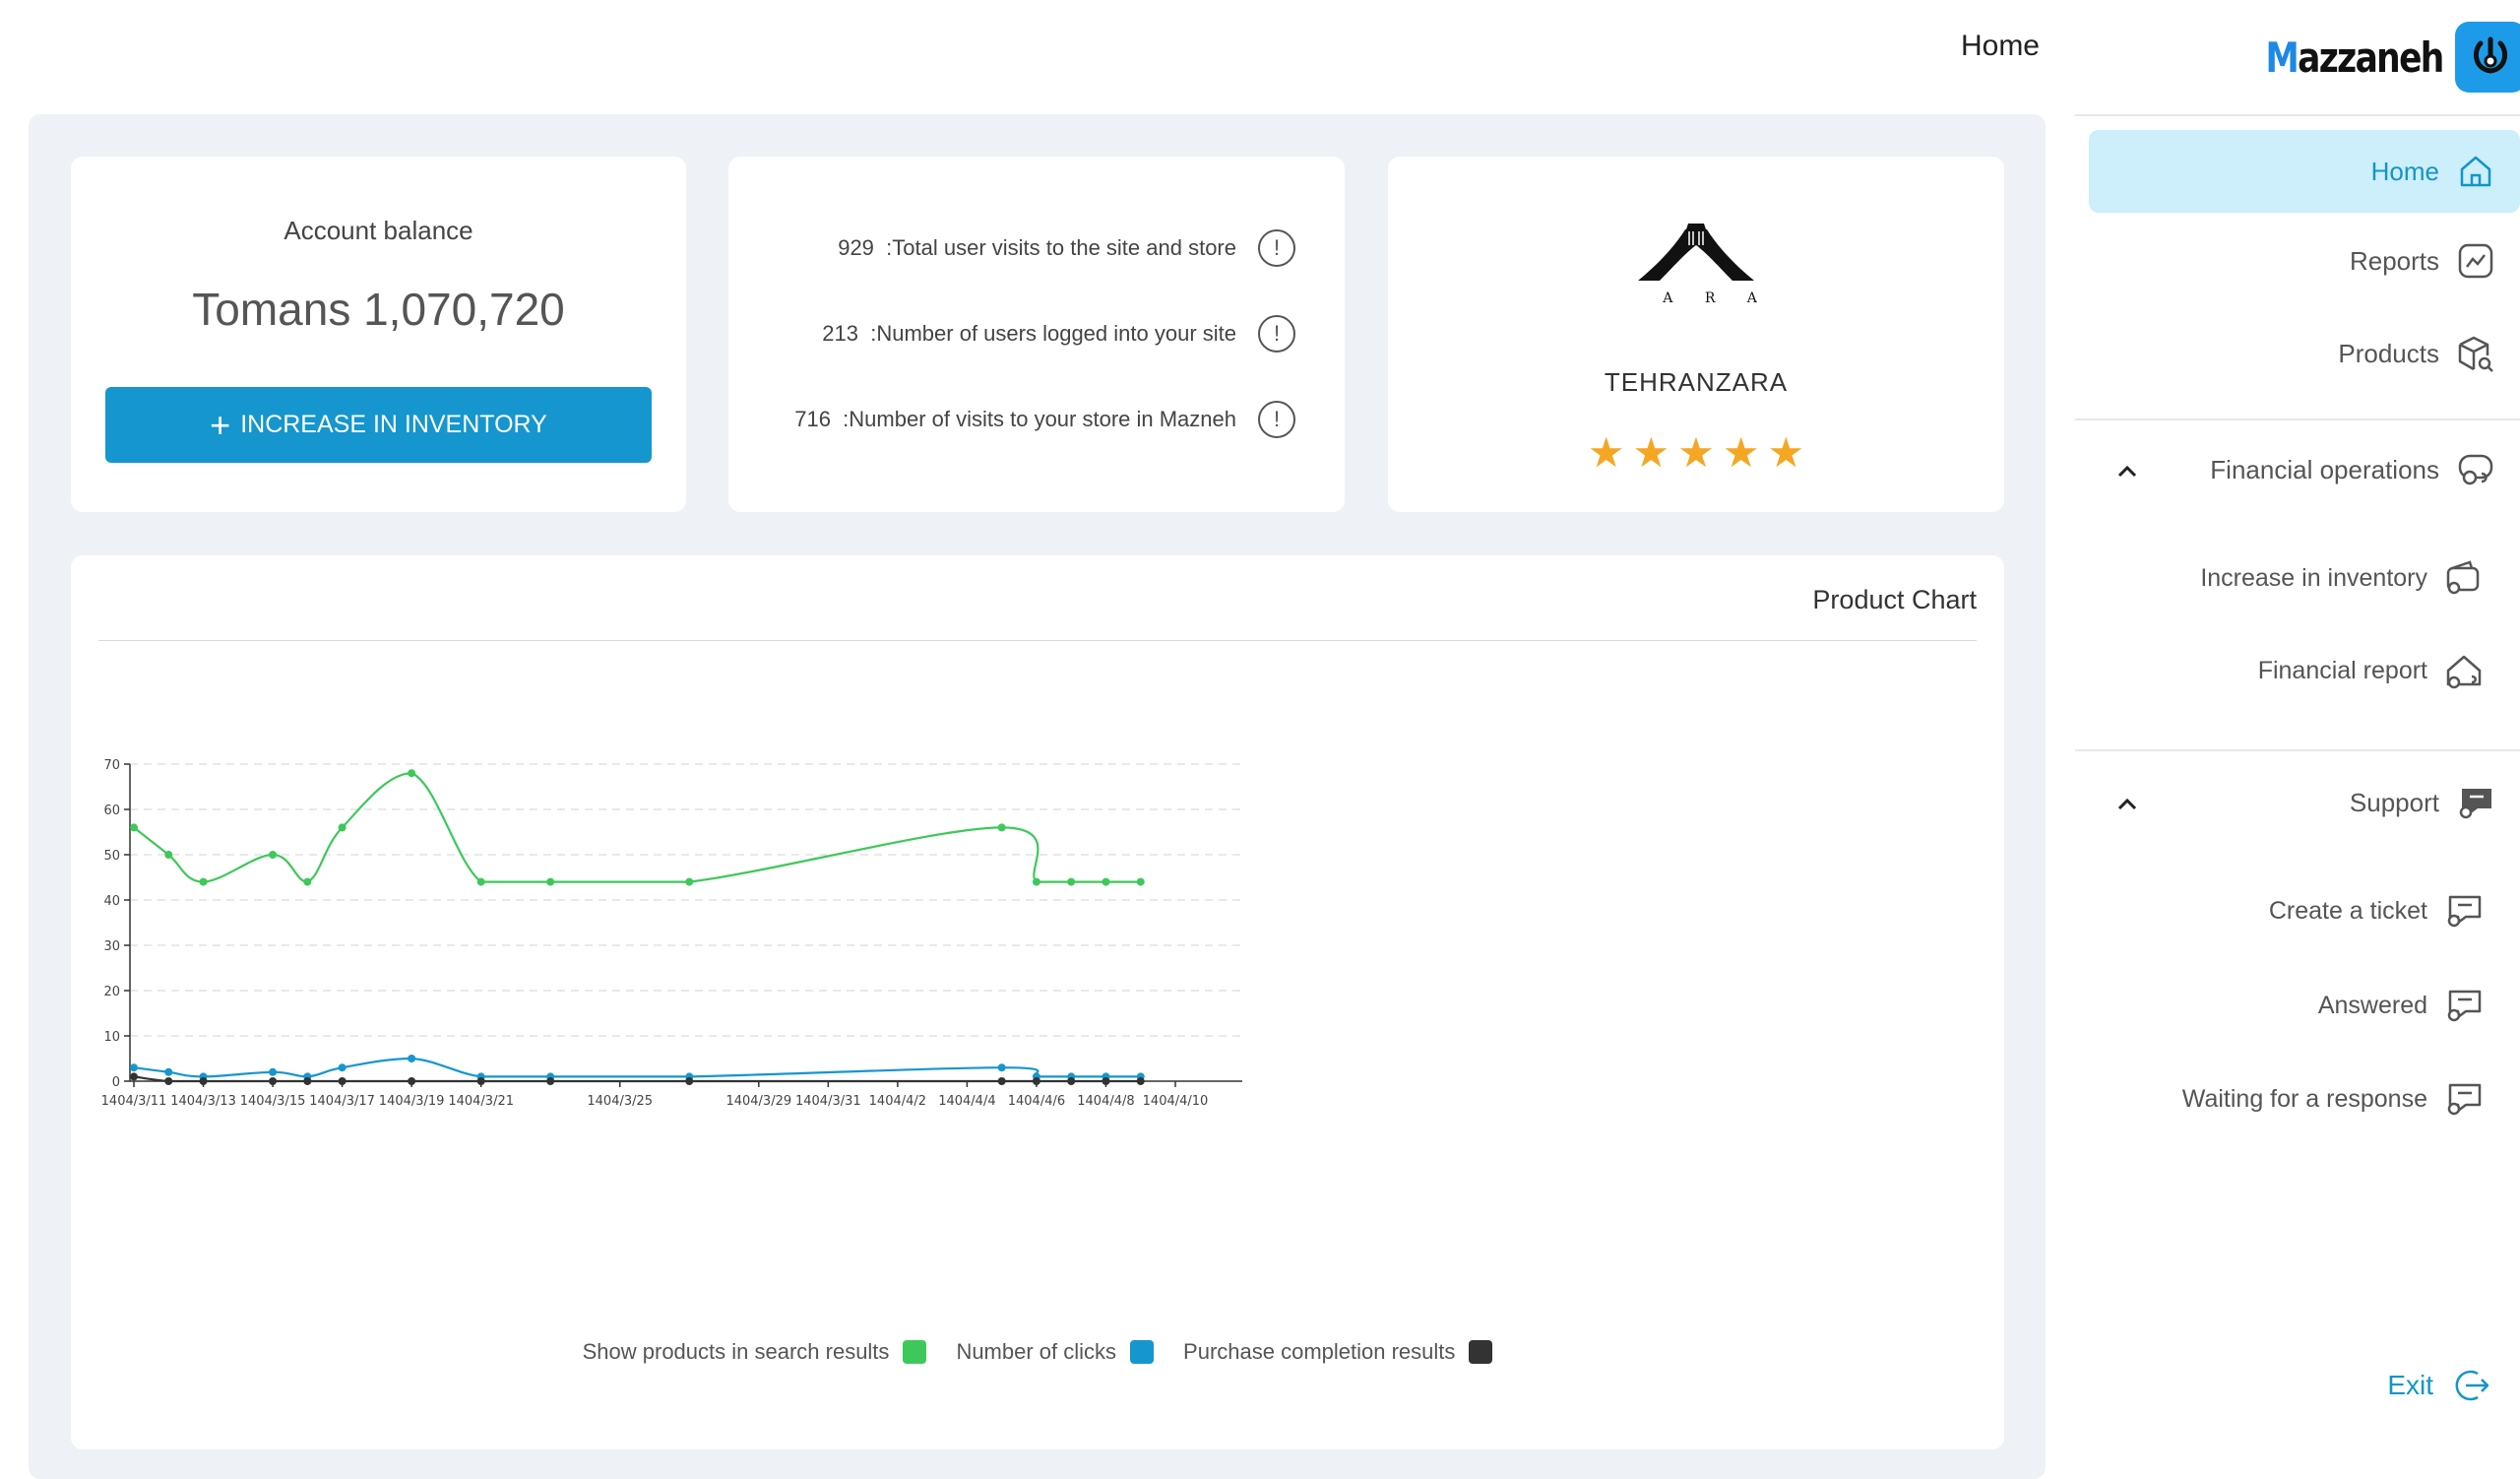  What do you see at coordinates (481, 1102) in the screenshot?
I see `x-tick-label: 1404/3/21` at bounding box center [481, 1102].